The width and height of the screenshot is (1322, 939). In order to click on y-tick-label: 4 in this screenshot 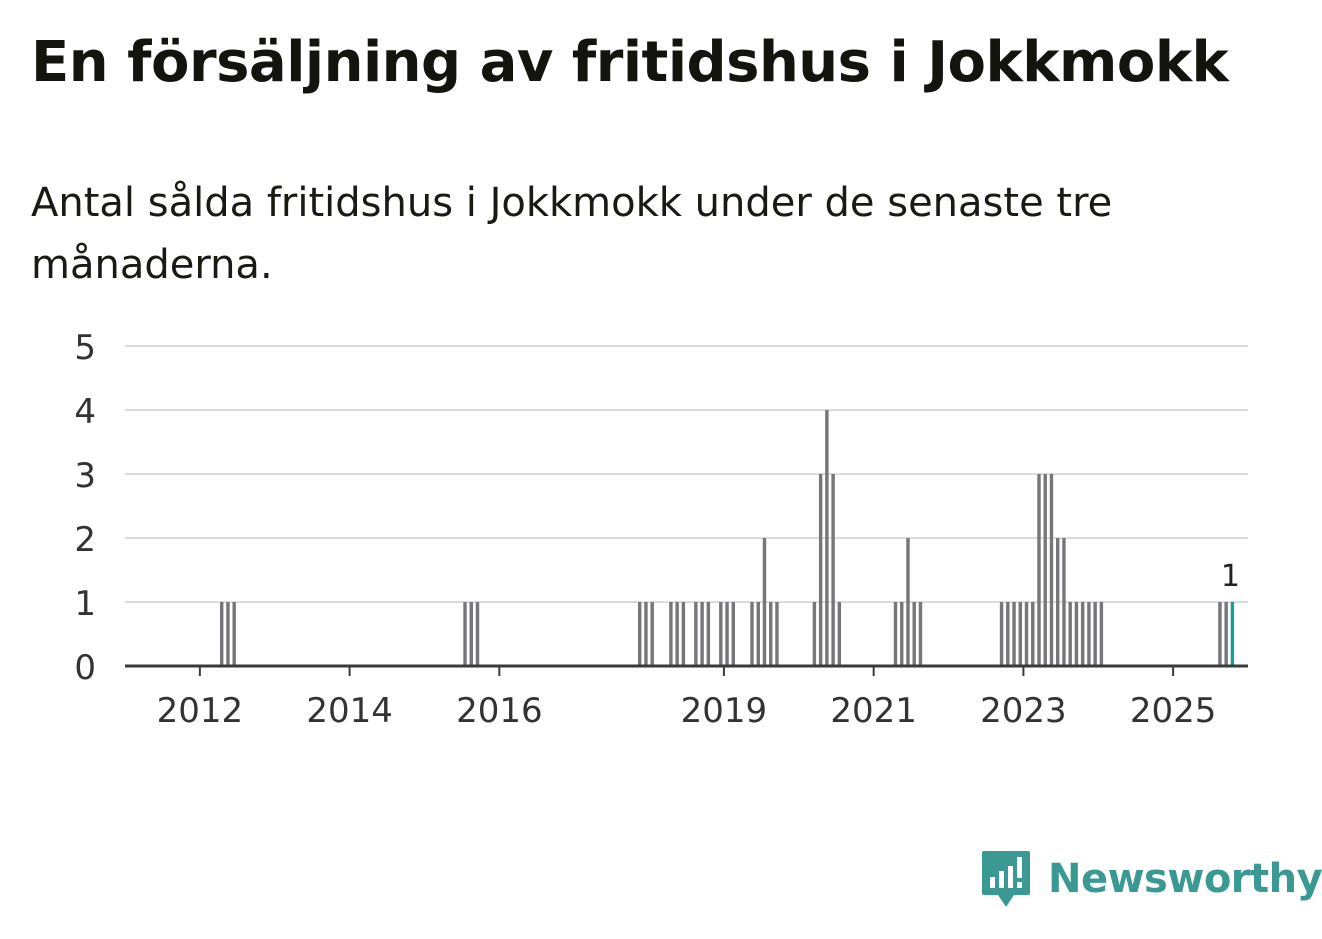, I will do `click(85, 412)`.